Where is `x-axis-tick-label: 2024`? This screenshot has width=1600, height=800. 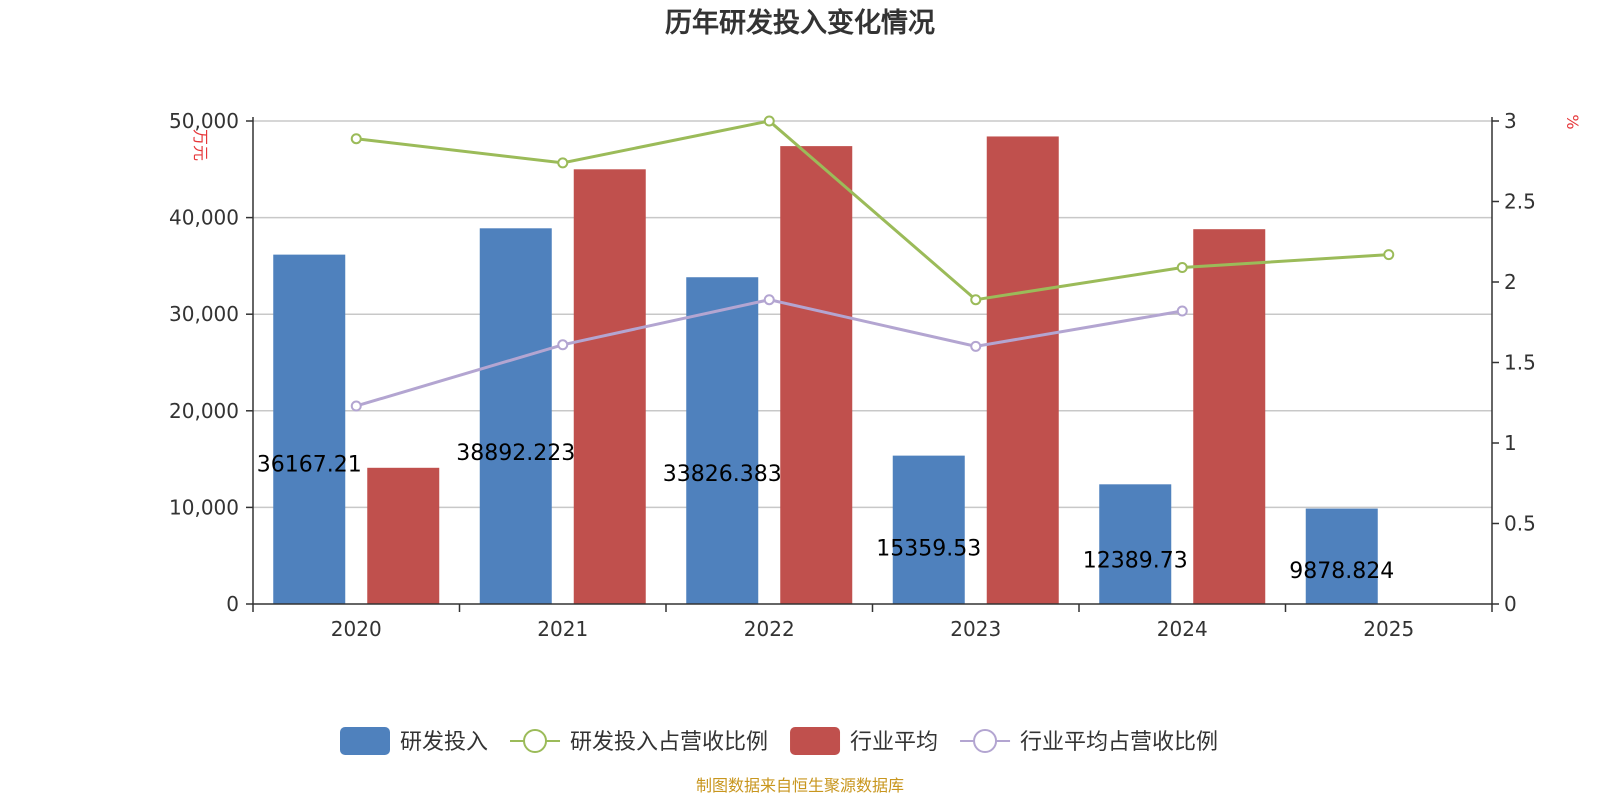
x-axis-tick-label: 2024 is located at coordinates (1182, 629).